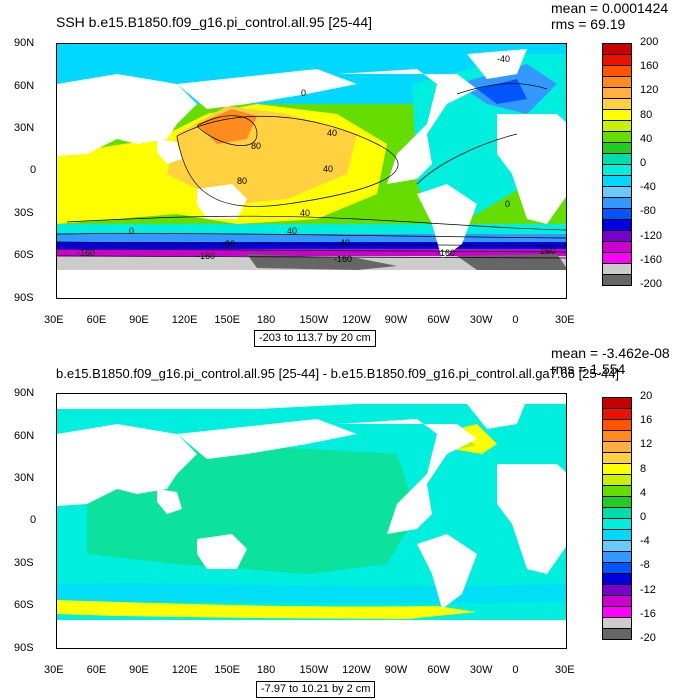 The image size is (700, 700). Describe the element at coordinates (356, 670) in the screenshot. I see `lon-label: 120W` at that location.